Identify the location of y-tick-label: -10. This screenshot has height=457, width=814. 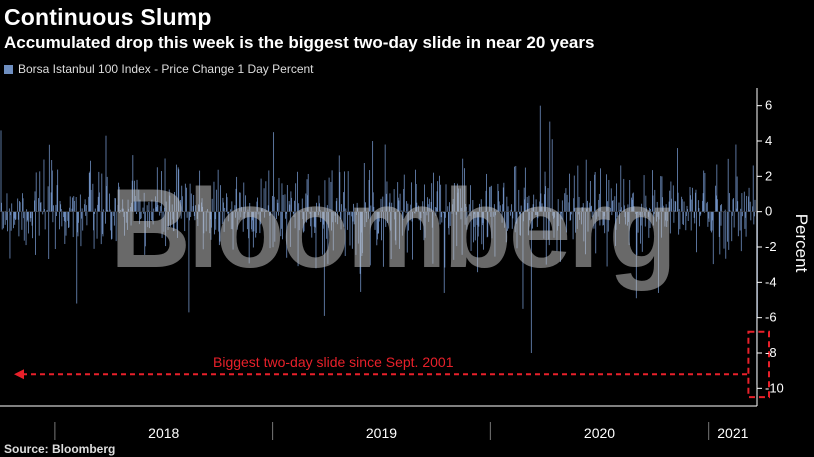
(774, 387).